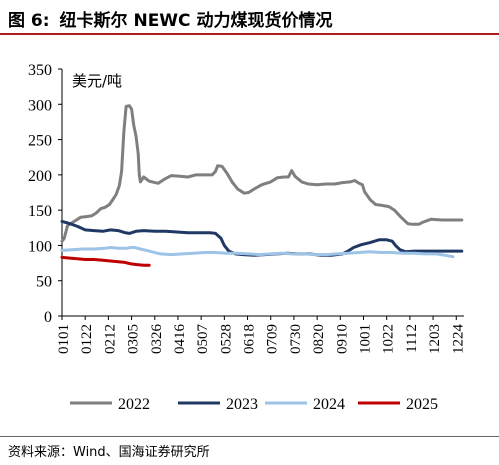  What do you see at coordinates (389, 339) in the screenshot?
I see `x-tick-label: 1022` at bounding box center [389, 339].